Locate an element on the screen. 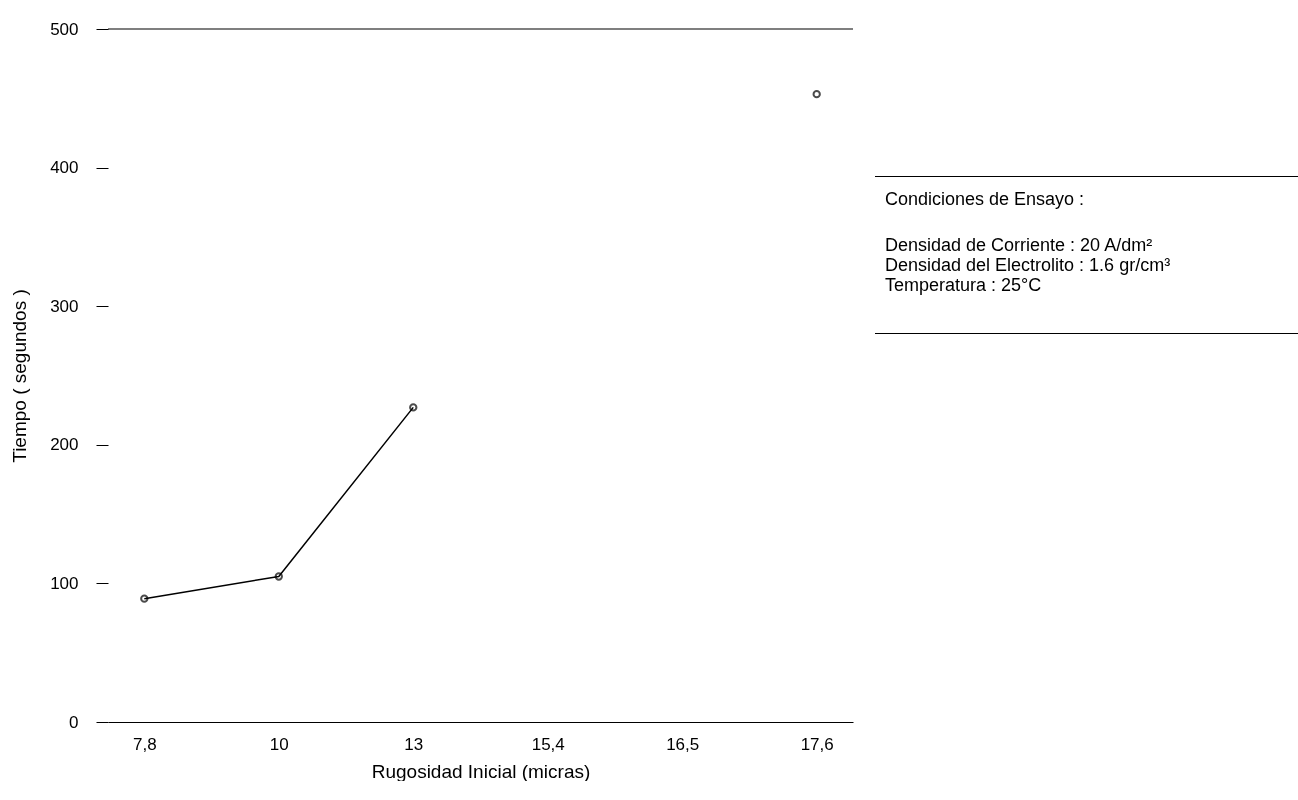  x-tick-label: 15,4 is located at coordinates (548, 744).